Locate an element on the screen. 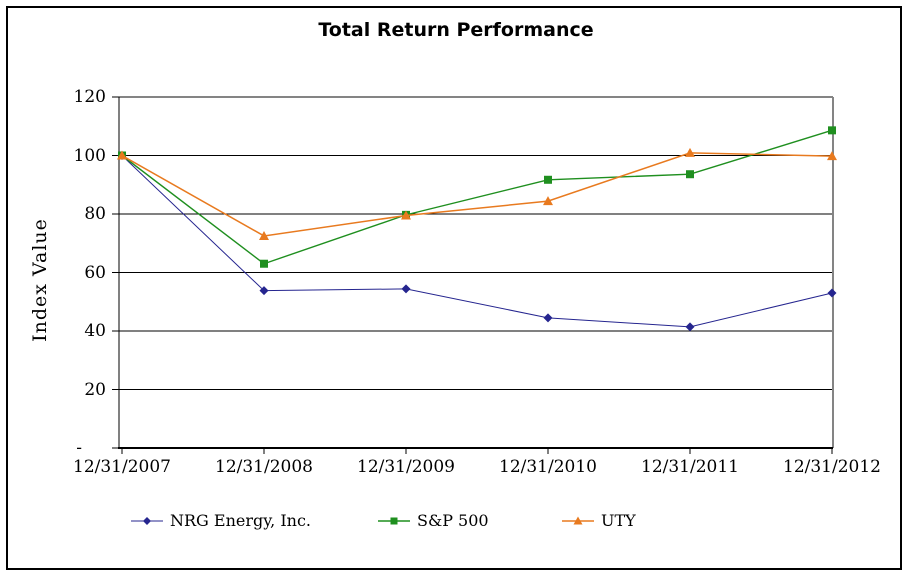 The height and width of the screenshot is (581, 912). y-tick-label: 60 is located at coordinates (95, 272).